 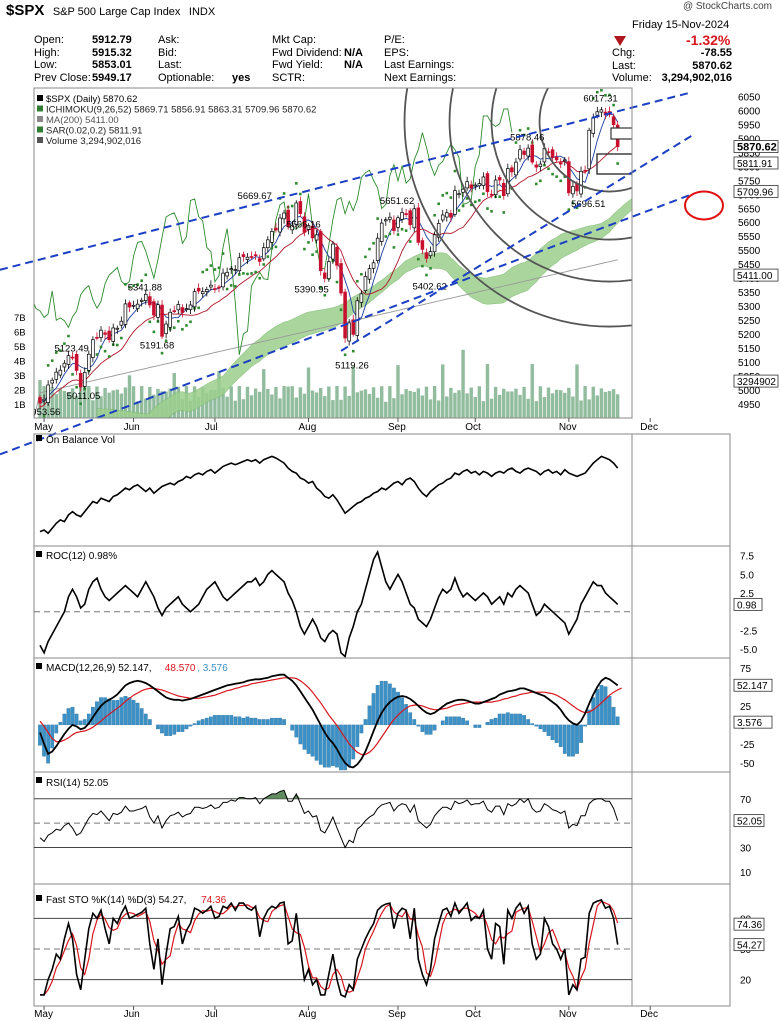 I want to click on month-label: Dec, so click(x=649, y=427).